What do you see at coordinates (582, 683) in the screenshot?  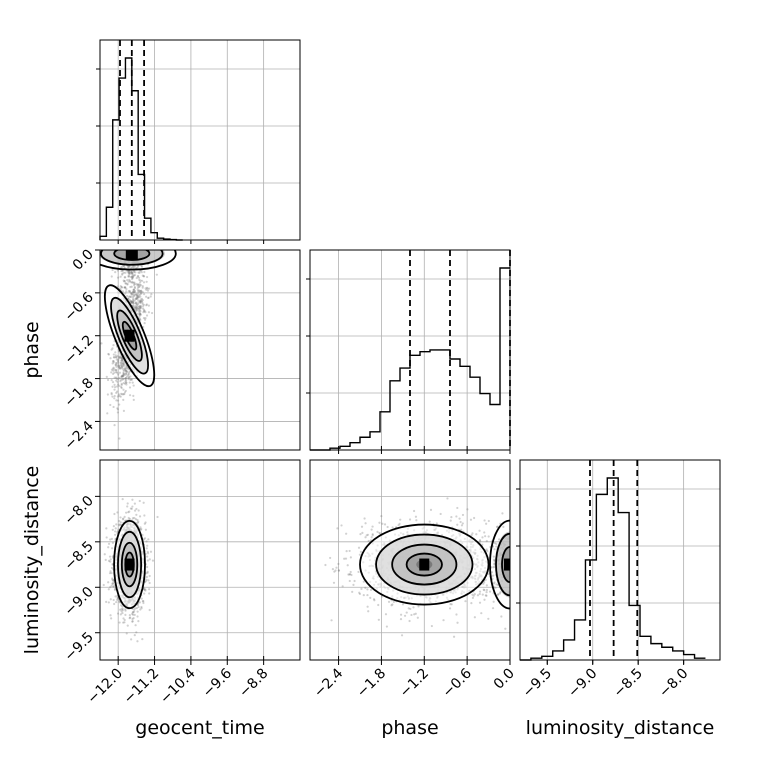 I see `x-tick-label-luminosity_distance: −9.0` at bounding box center [582, 683].